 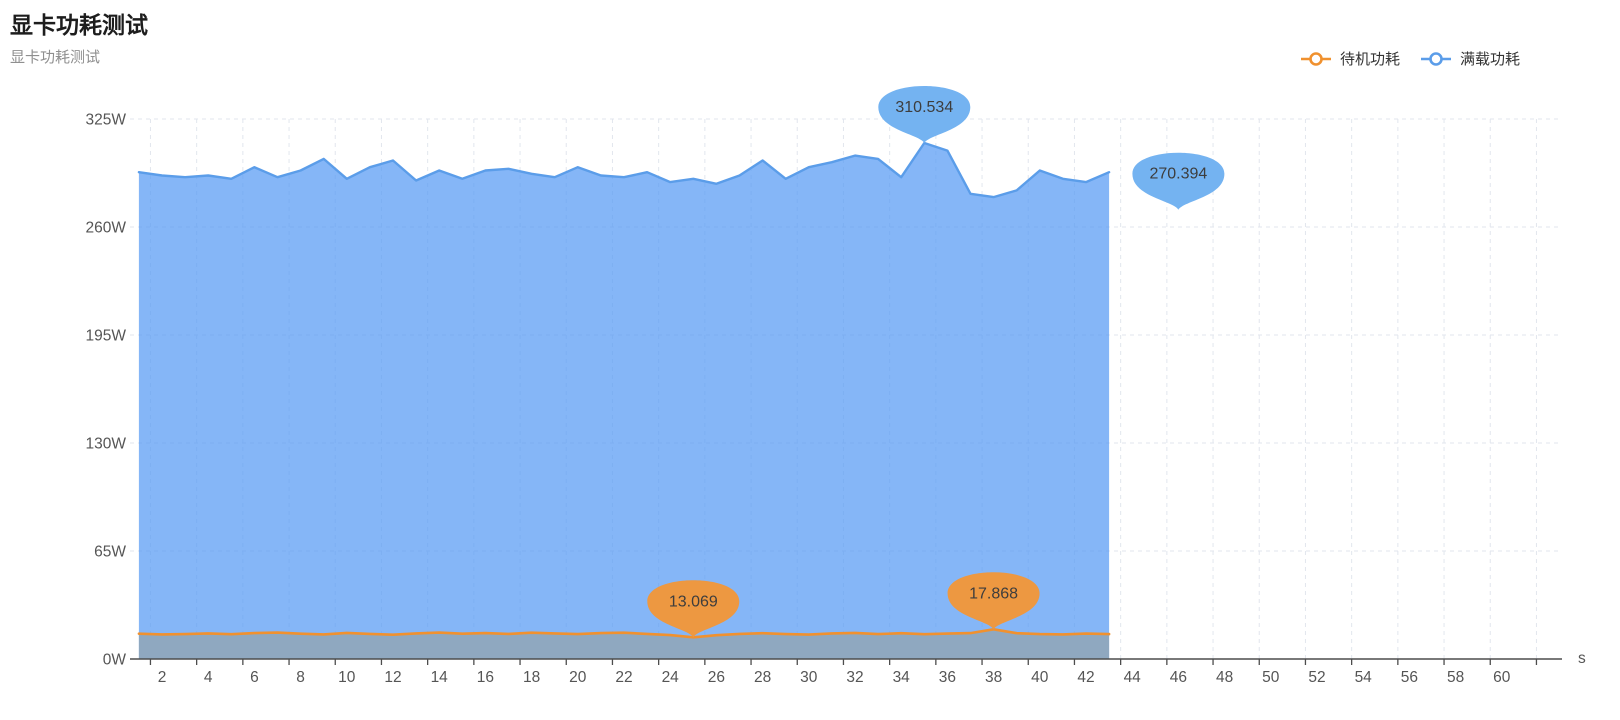 What do you see at coordinates (208, 677) in the screenshot?
I see `x-axis-label: 4` at bounding box center [208, 677].